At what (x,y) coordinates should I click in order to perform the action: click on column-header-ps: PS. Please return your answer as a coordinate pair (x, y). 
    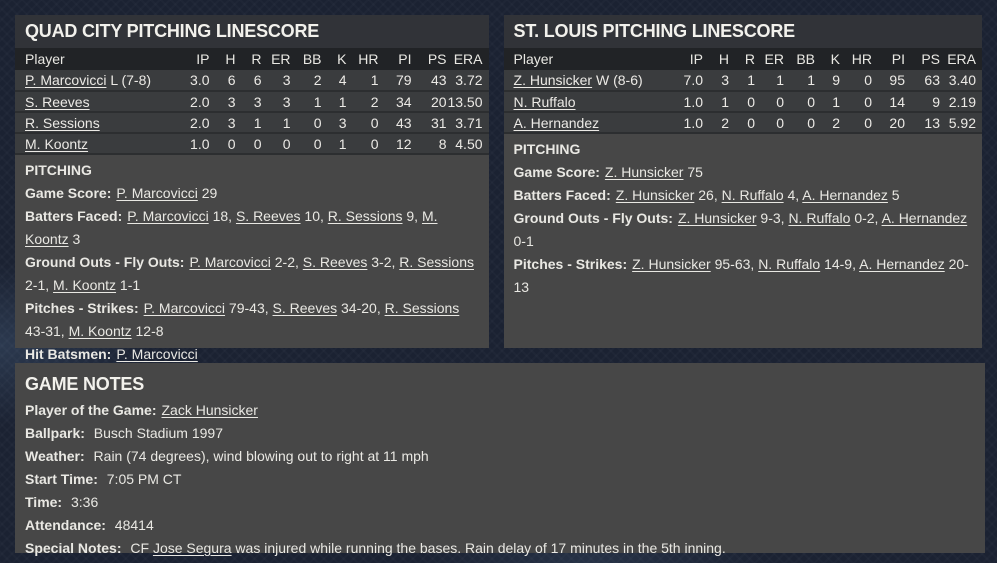
    Looking at the image, I should click on (437, 59).